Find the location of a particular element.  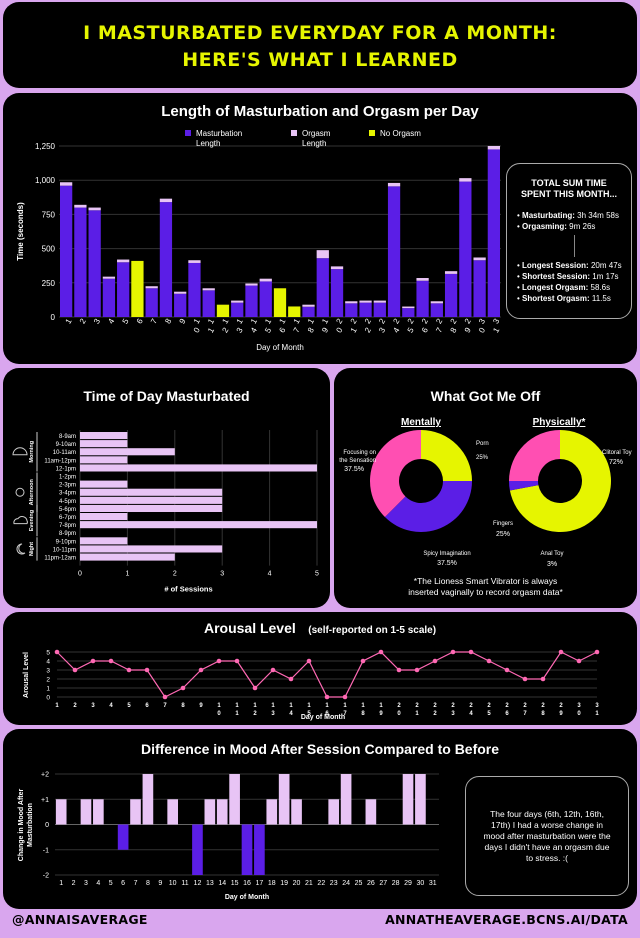

legend-swatch is located at coordinates (188, 133).